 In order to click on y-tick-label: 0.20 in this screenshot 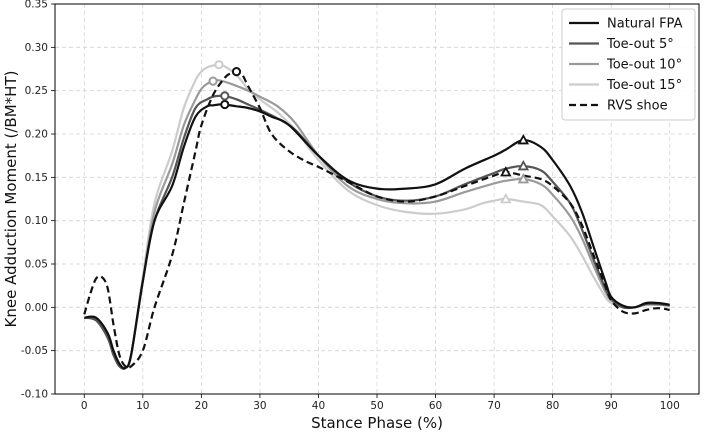, I will do `click(36, 135)`.